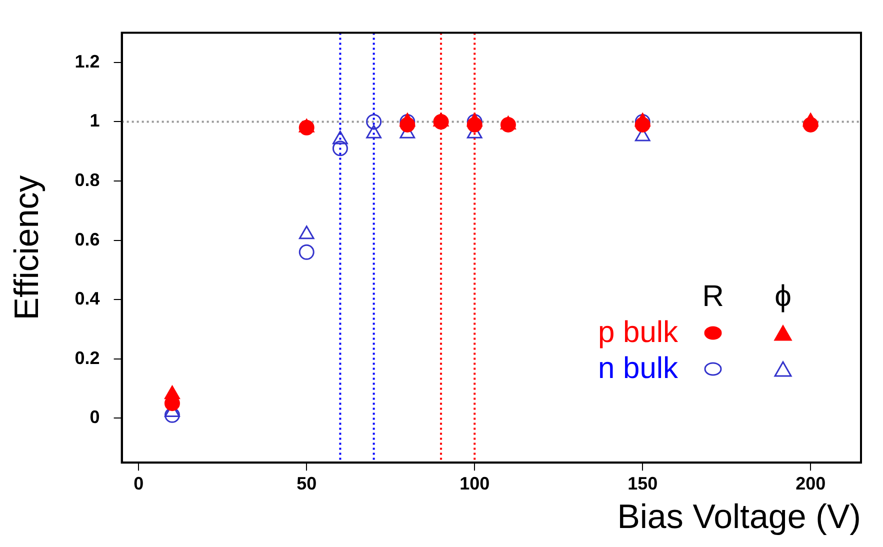  I want to click on y-tick-label: 1.2, so click(87, 61).